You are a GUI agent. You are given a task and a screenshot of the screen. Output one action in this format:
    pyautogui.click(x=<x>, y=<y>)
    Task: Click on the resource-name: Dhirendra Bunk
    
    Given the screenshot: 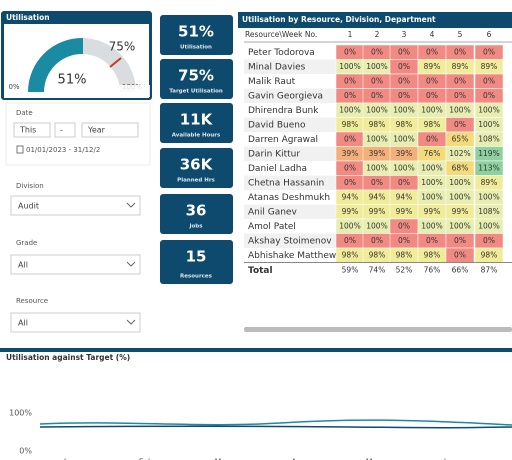 What is the action you would take?
    pyautogui.click(x=283, y=111)
    